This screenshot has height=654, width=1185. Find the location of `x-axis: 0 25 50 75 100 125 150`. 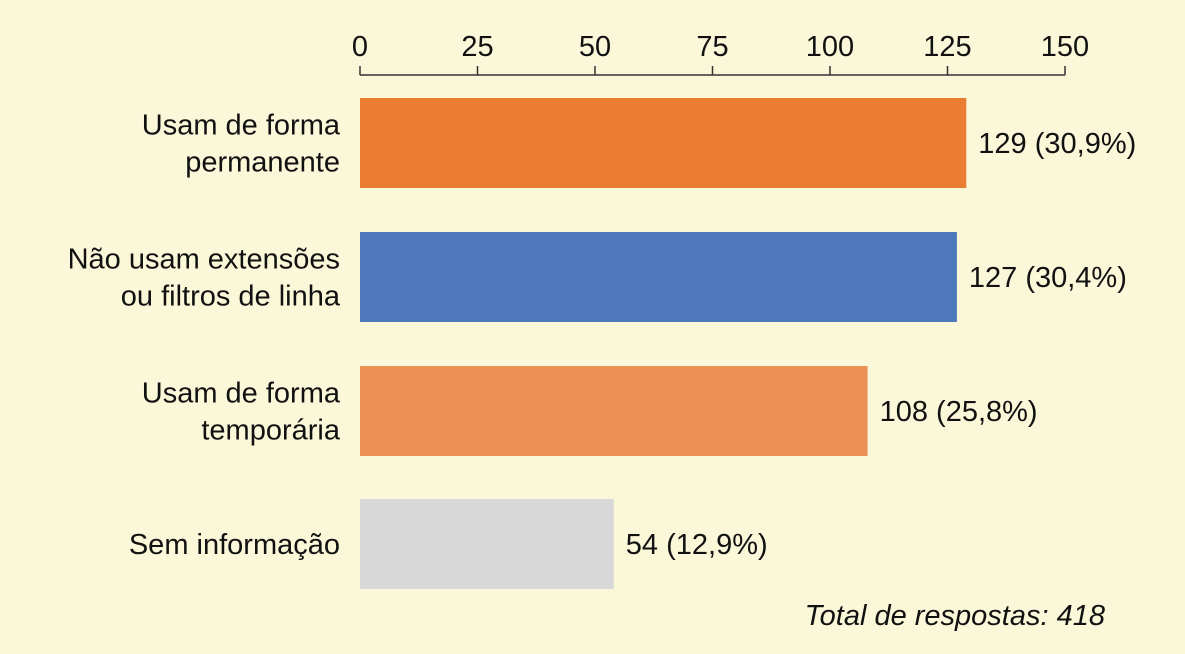

x-axis: 0 25 50 75 100 125 150 is located at coordinates (720, 53).